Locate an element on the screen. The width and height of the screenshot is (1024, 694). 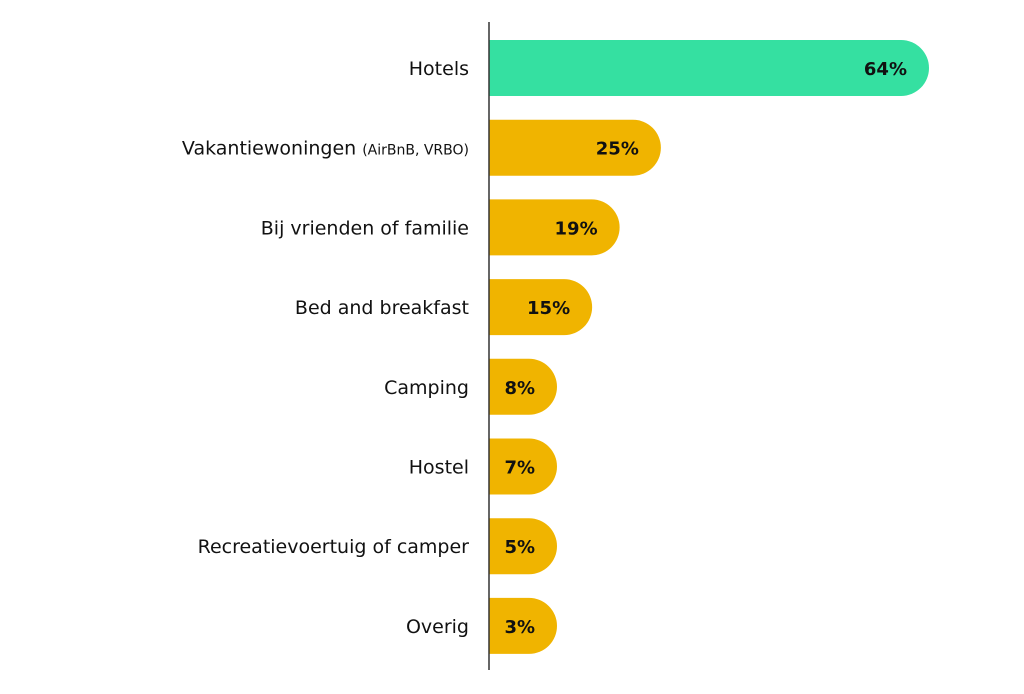
category-label-1: Vakantiewoningen (AirBnB, VRBO) is located at coordinates (325, 149).